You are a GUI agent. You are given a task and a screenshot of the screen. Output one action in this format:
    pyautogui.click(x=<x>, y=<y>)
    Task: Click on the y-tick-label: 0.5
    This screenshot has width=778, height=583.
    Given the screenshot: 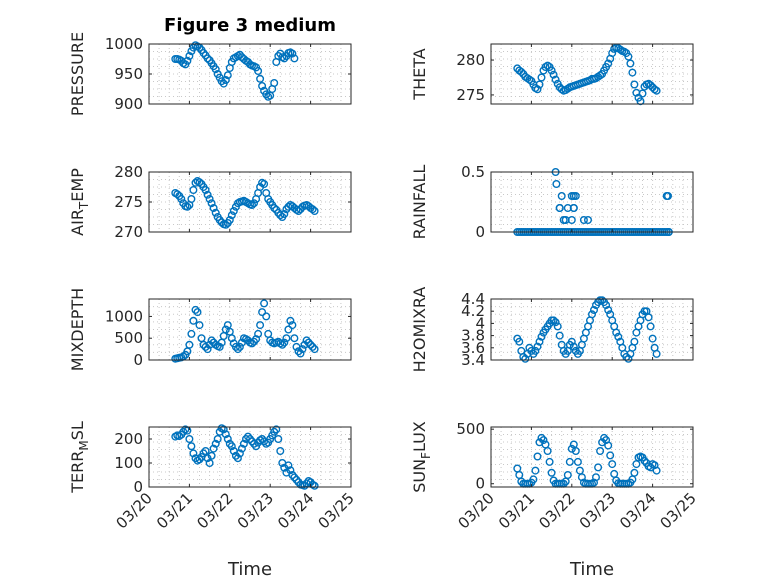 What is the action you would take?
    pyautogui.click(x=473, y=172)
    